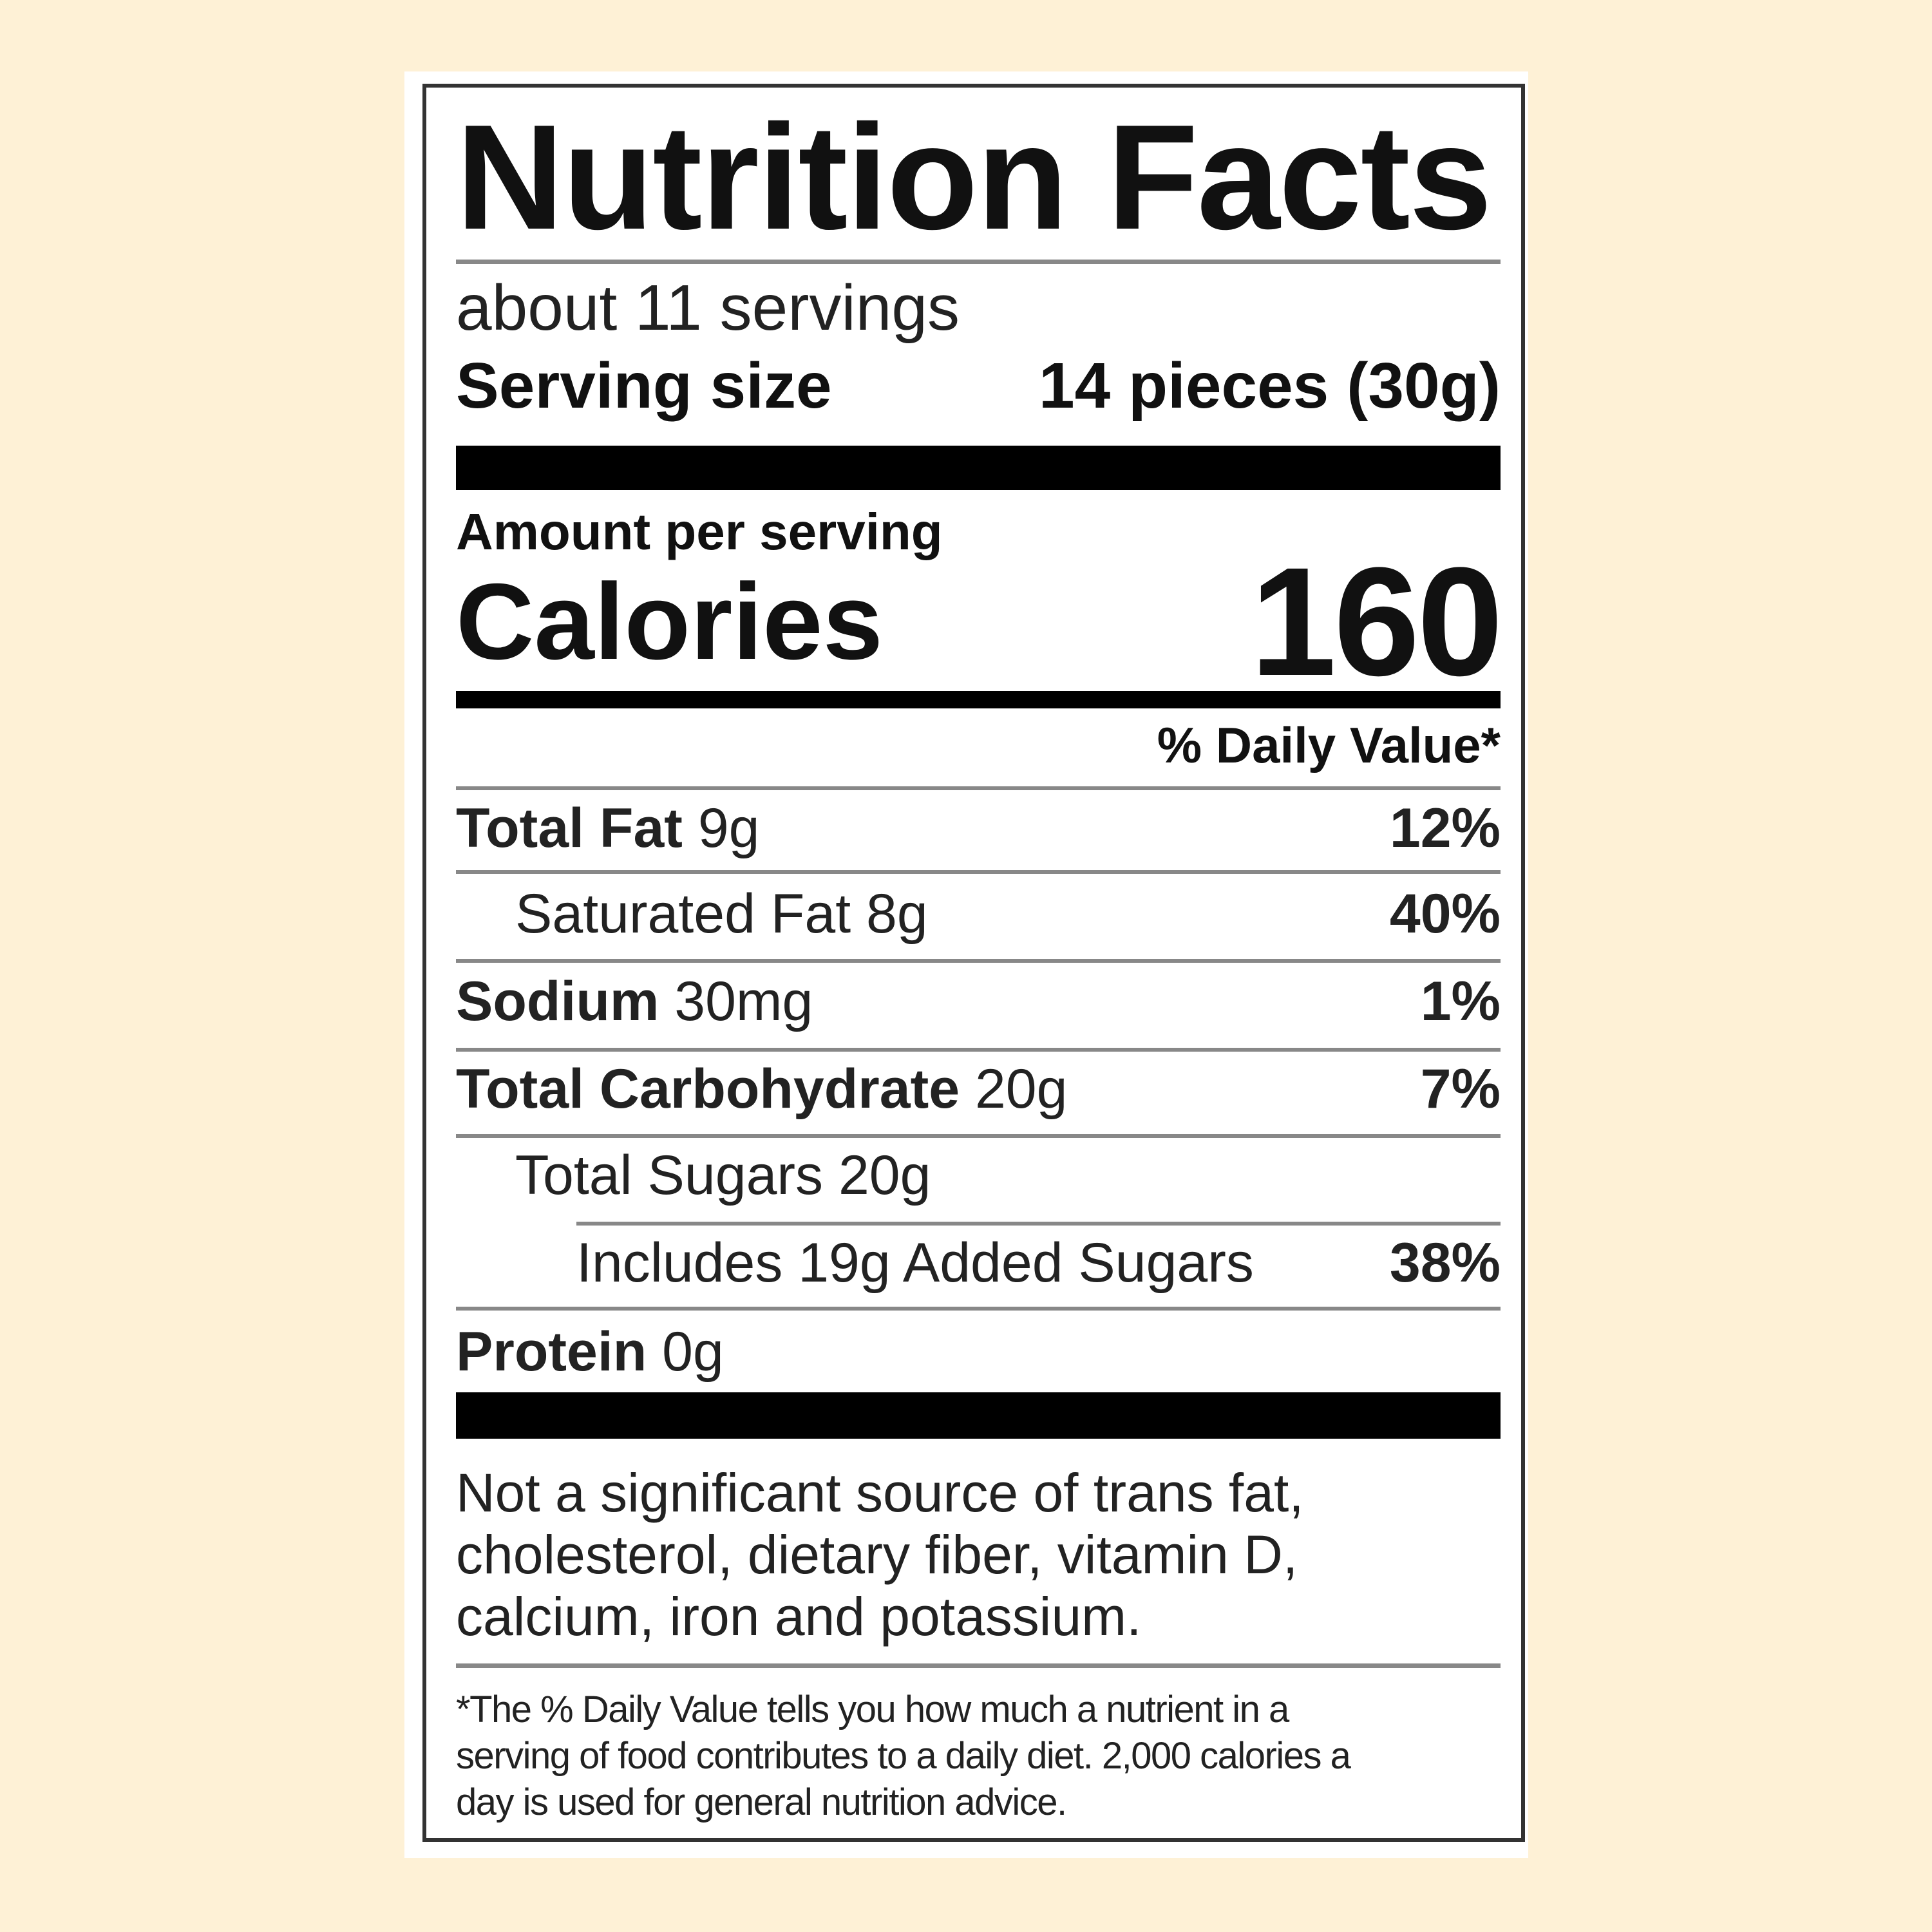  What do you see at coordinates (978, 1002) in the screenshot?
I see `nutrient-row-sodium: Sodium 30mg 1%` at bounding box center [978, 1002].